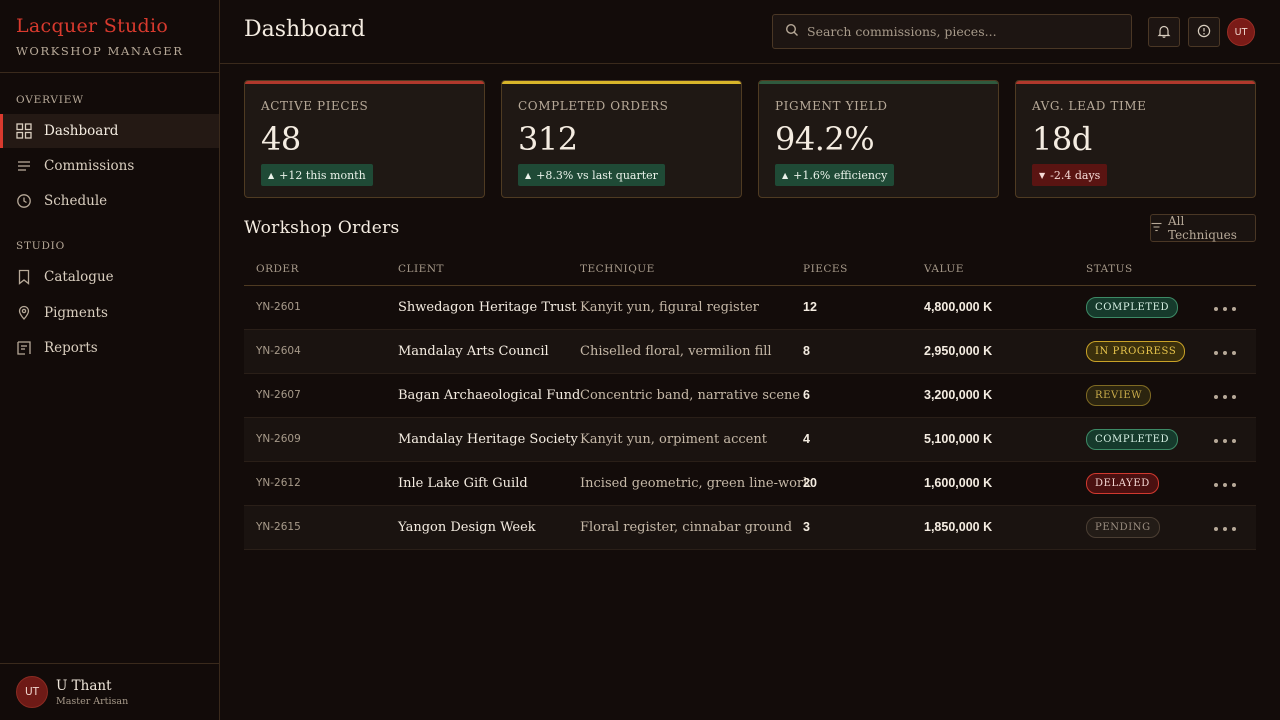 This screenshot has width=1280, height=720. What do you see at coordinates (825, 139) in the screenshot?
I see `stat-value: 94.2%` at bounding box center [825, 139].